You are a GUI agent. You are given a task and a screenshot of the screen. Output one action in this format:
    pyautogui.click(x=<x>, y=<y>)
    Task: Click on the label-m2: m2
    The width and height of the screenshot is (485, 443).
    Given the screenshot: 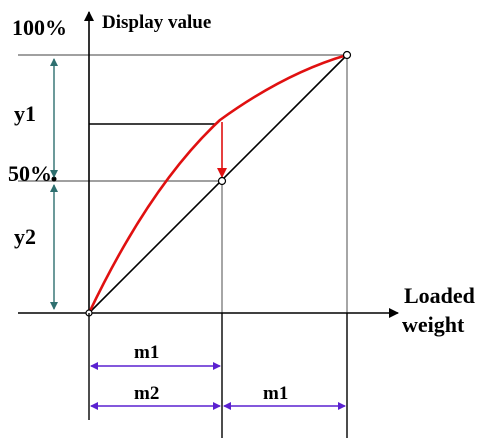 What is the action you would take?
    pyautogui.click(x=146, y=393)
    